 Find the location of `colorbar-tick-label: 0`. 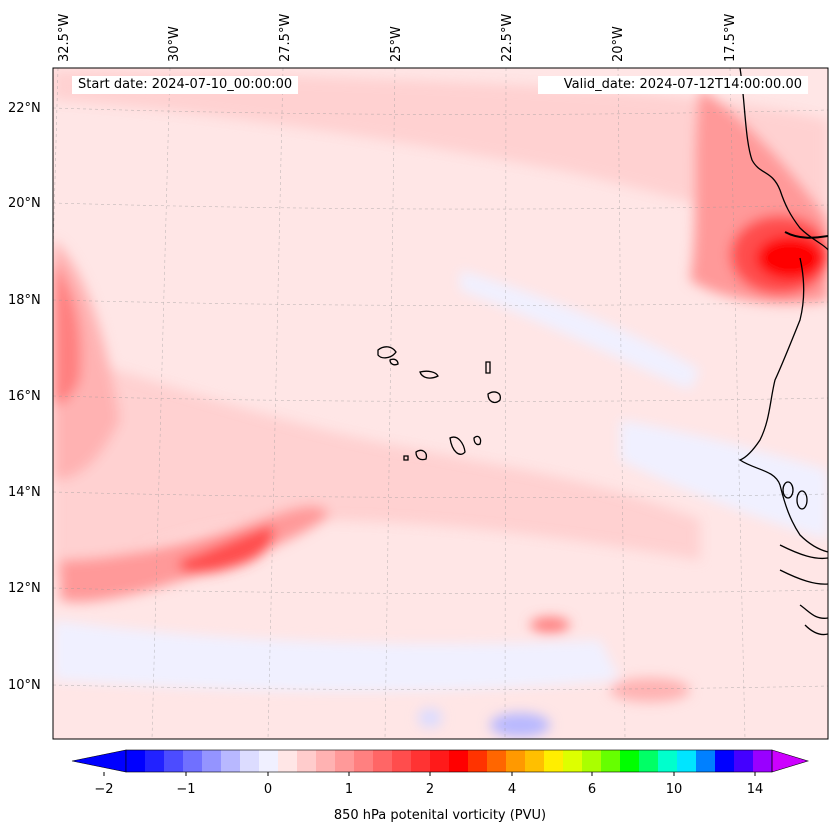

colorbar-tick-label: 0 is located at coordinates (268, 789).